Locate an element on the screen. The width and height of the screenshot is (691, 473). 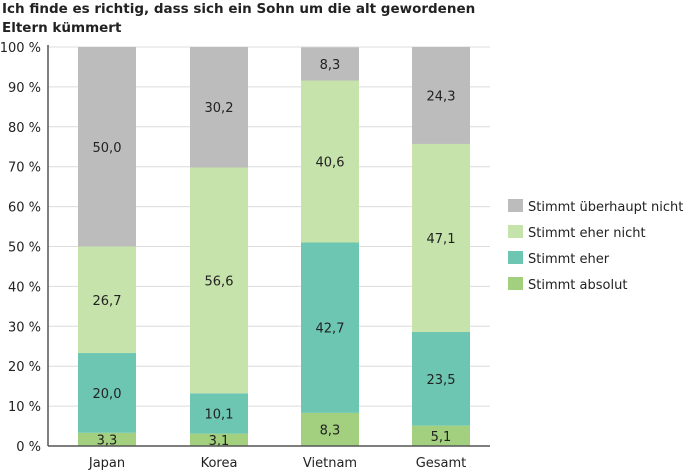
x-tick-label: Gesamt is located at coordinates (441, 463).